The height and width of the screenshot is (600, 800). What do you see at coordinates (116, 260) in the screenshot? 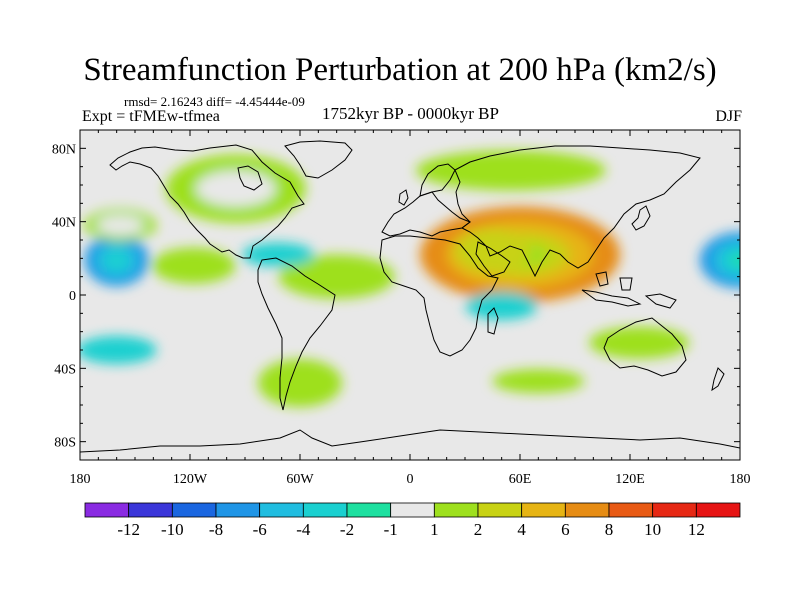
I see `field-region-pacific-east-low` at bounding box center [116, 260].